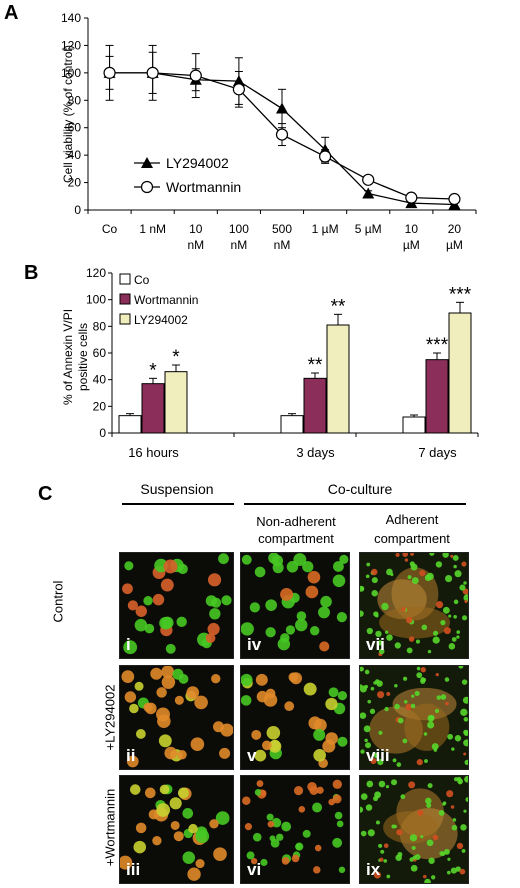  Describe the element at coordinates (147, 187) in the screenshot. I see `legend-marker-circle` at that location.